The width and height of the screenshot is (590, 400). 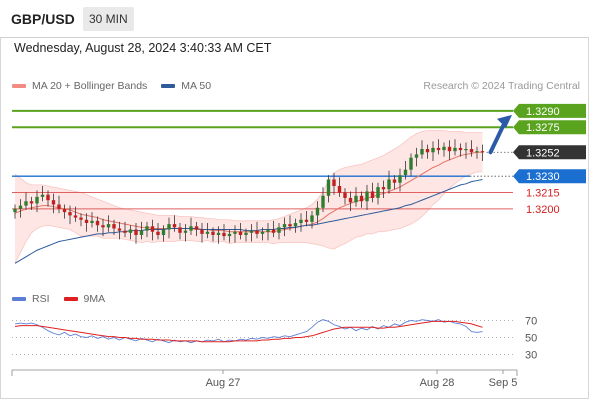 What do you see at coordinates (531, 339) in the screenshot?
I see `rsi-level-label-50: 50` at bounding box center [531, 339].